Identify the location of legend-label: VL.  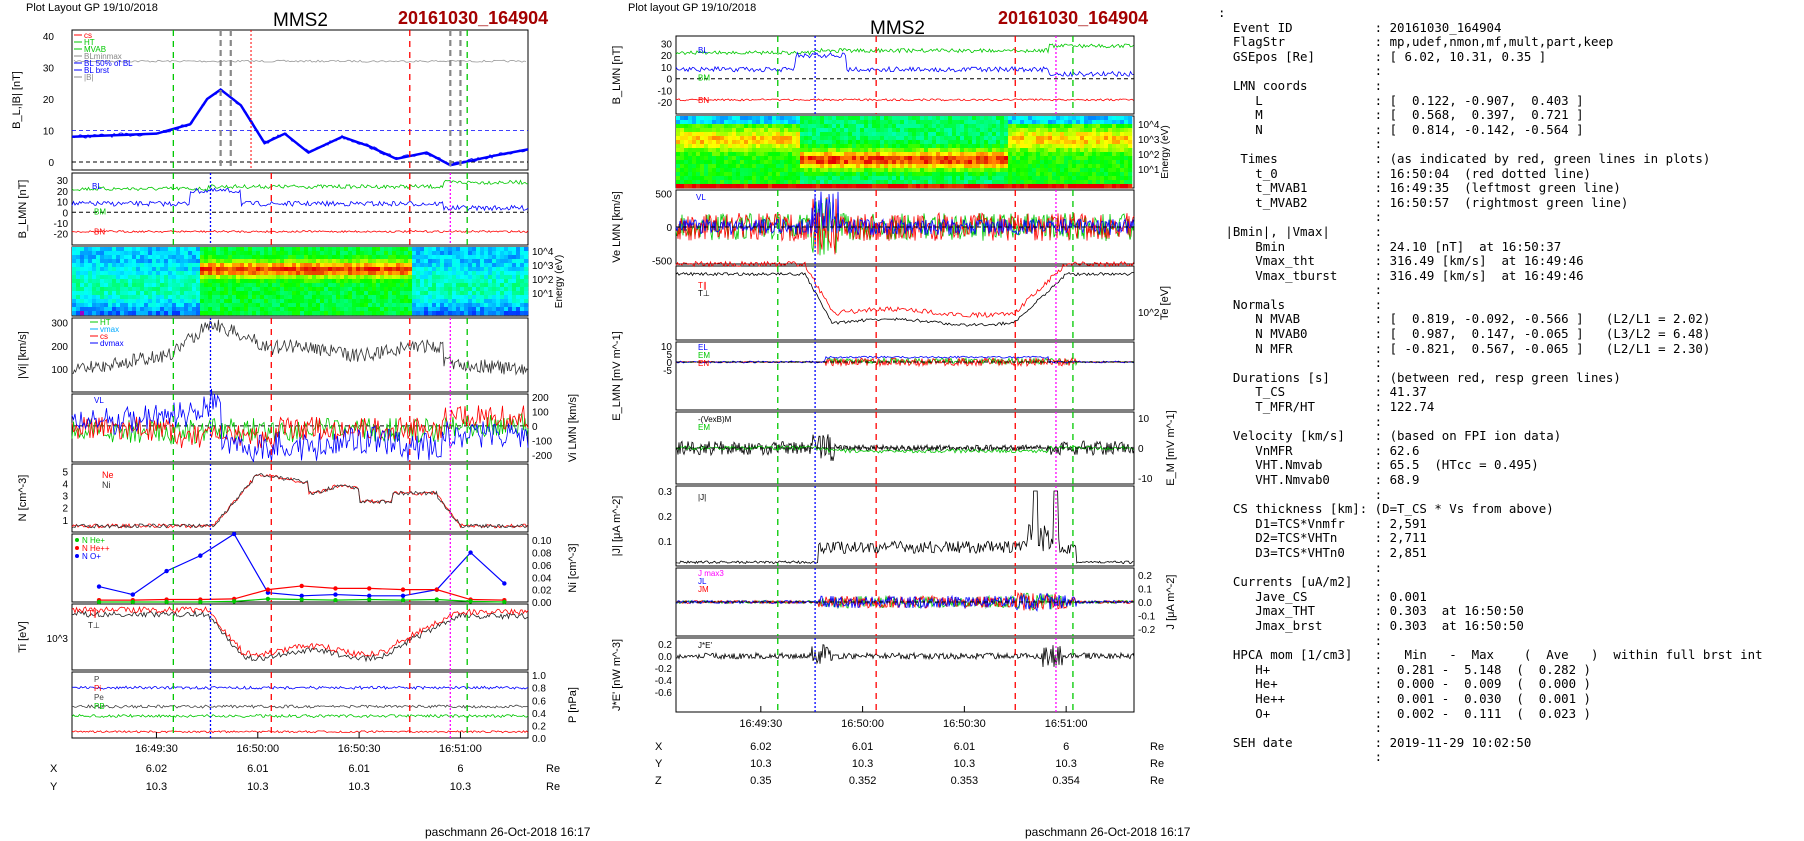
(701, 197).